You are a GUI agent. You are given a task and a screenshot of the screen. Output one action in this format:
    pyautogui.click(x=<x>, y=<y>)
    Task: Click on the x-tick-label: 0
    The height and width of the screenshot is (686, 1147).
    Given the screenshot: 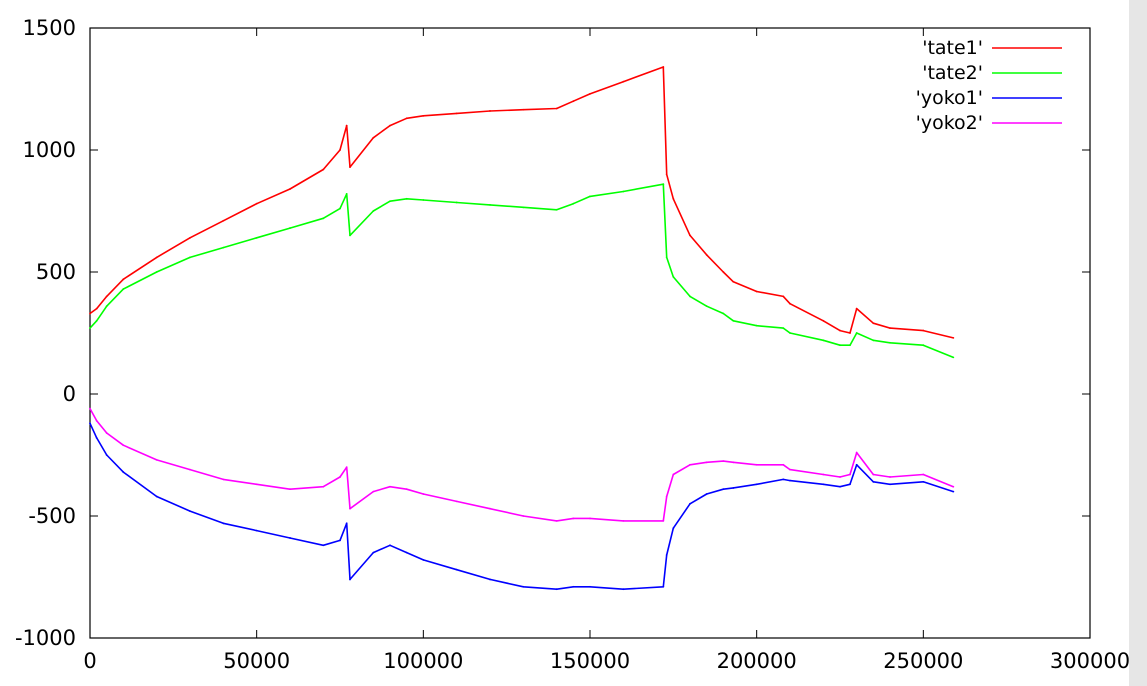 What is the action you would take?
    pyautogui.click(x=89, y=661)
    